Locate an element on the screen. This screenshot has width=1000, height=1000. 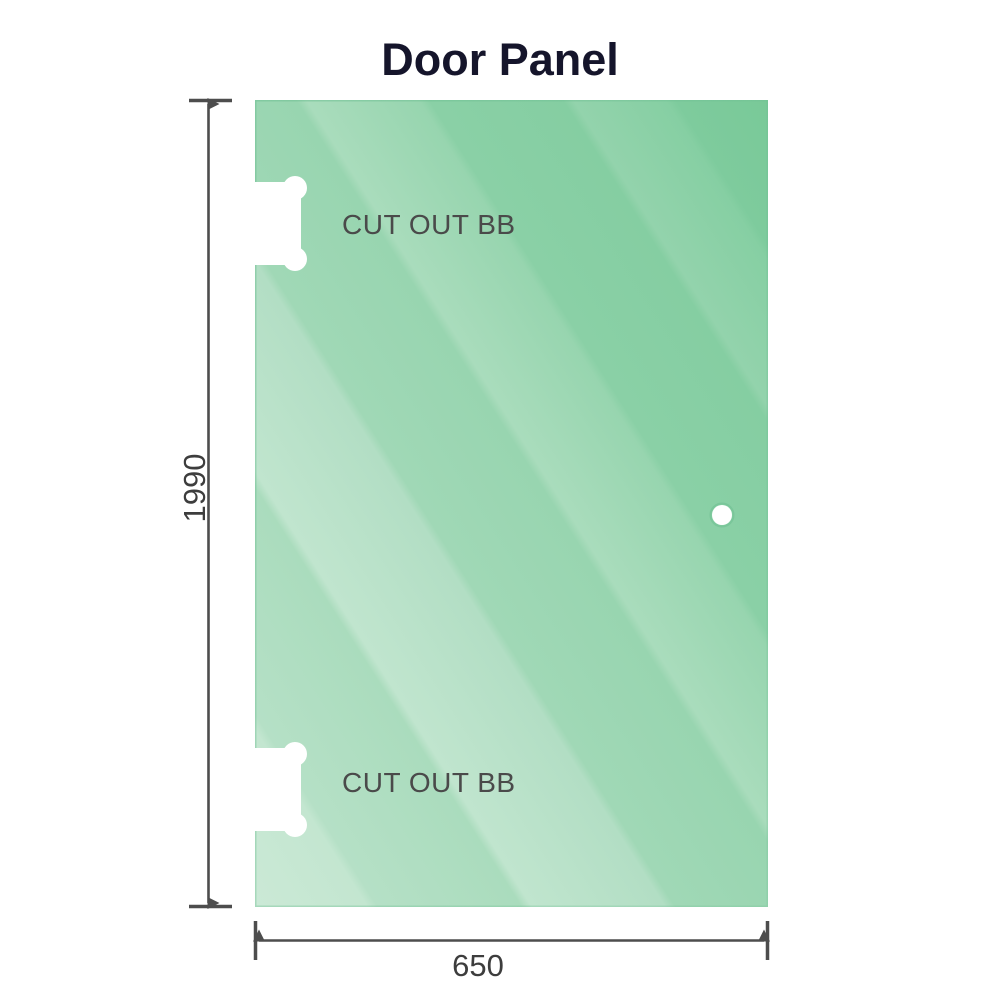
cutout-label-bottom: CUT OUT BB is located at coordinates (429, 782).